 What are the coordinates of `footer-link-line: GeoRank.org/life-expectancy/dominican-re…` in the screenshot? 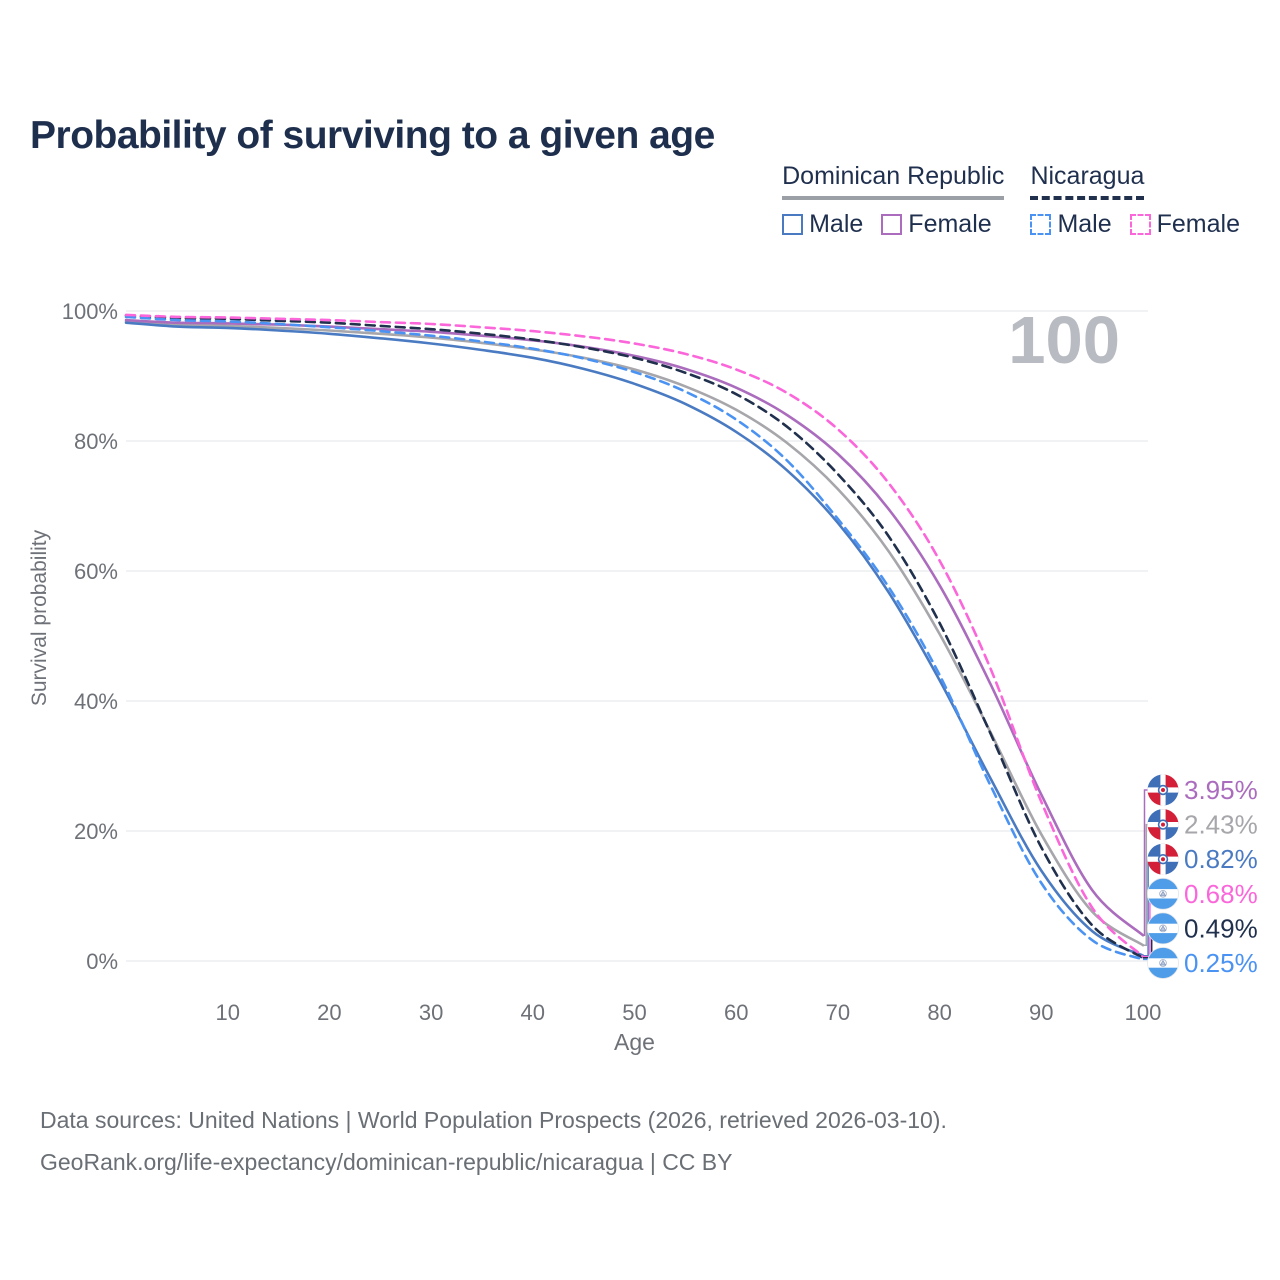 It's located at (386, 1161).